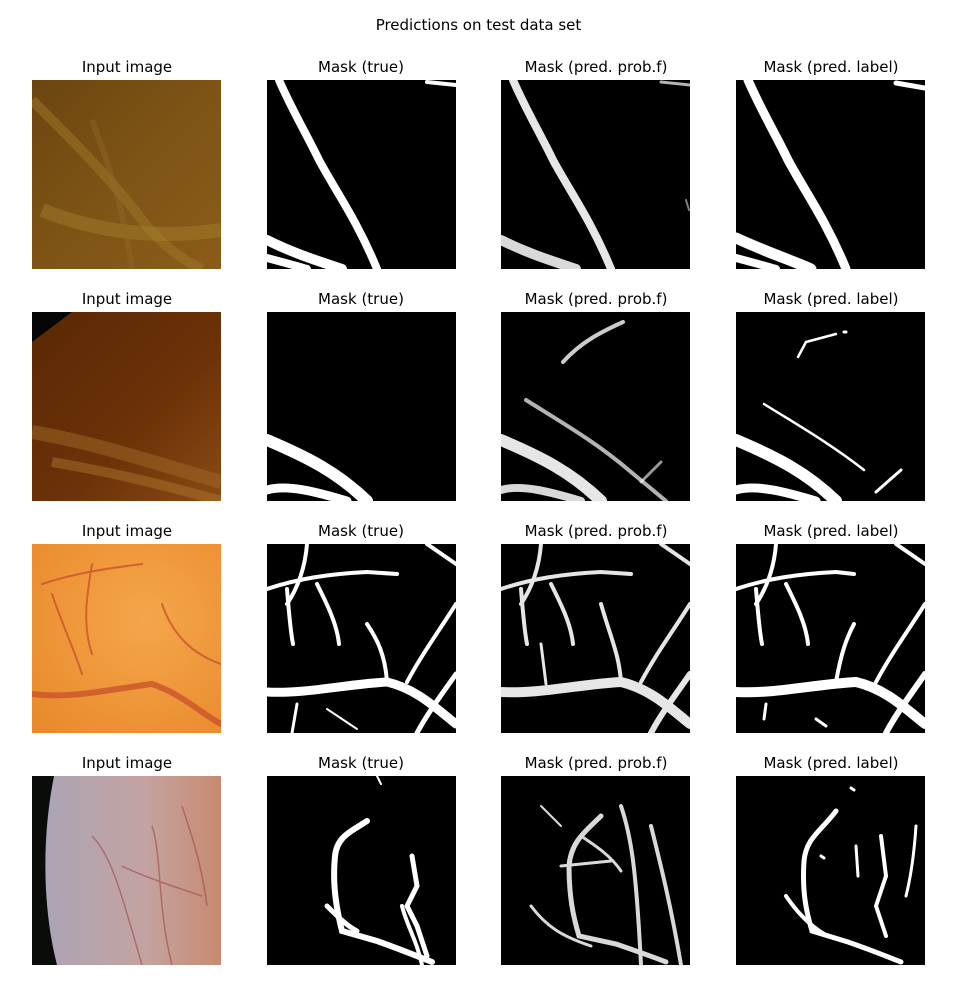 Image resolution: width=957 pixels, height=983 pixels. I want to click on row4-input-image, so click(126, 870).